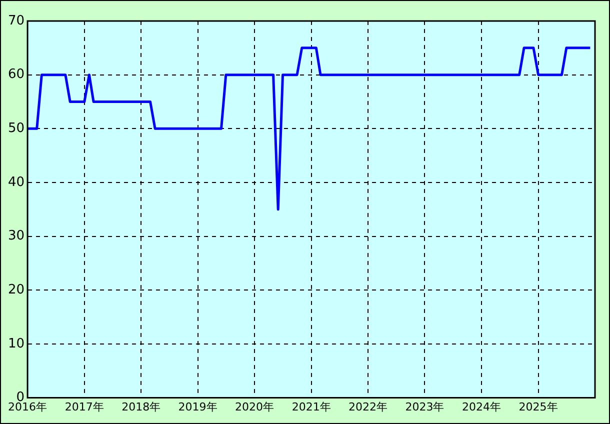  What do you see at coordinates (84, 407) in the screenshot?
I see `x-tick-label: 2017年` at bounding box center [84, 407].